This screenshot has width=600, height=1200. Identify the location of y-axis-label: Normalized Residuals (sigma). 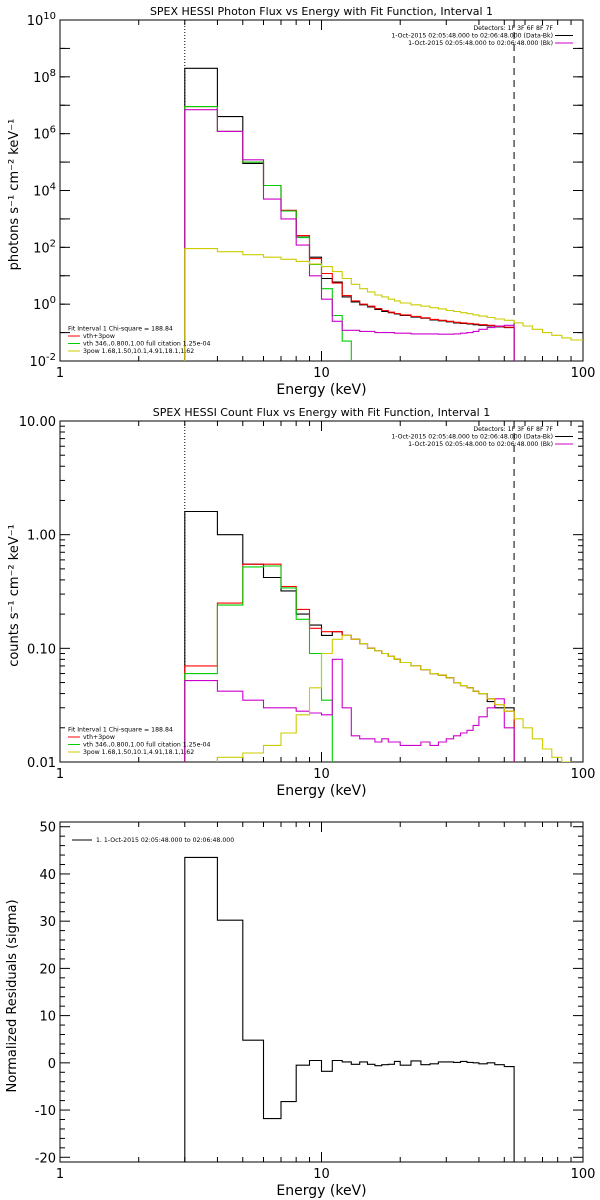
(12, 995).